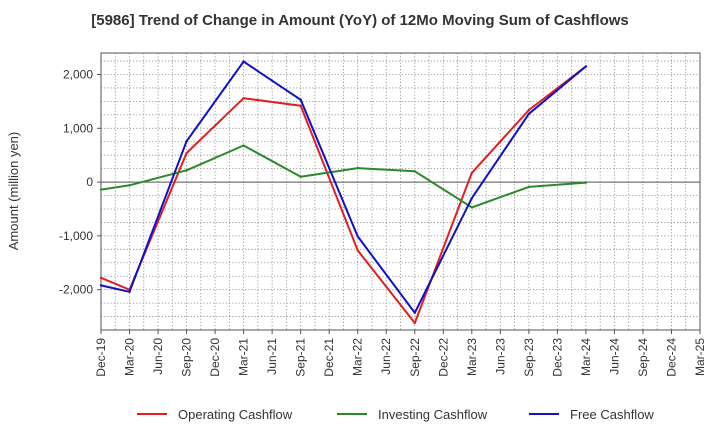 This screenshot has width=720, height=440. What do you see at coordinates (358, 357) in the screenshot?
I see `x-tick-label: Mar-22` at bounding box center [358, 357].